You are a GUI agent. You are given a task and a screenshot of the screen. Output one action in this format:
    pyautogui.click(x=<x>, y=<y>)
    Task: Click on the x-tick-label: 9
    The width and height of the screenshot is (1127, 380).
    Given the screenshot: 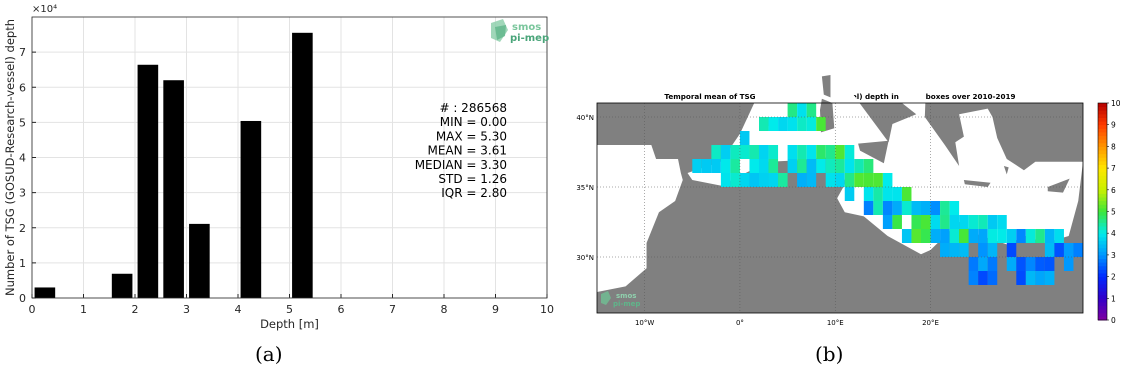 What is the action you would take?
    pyautogui.click(x=495, y=309)
    